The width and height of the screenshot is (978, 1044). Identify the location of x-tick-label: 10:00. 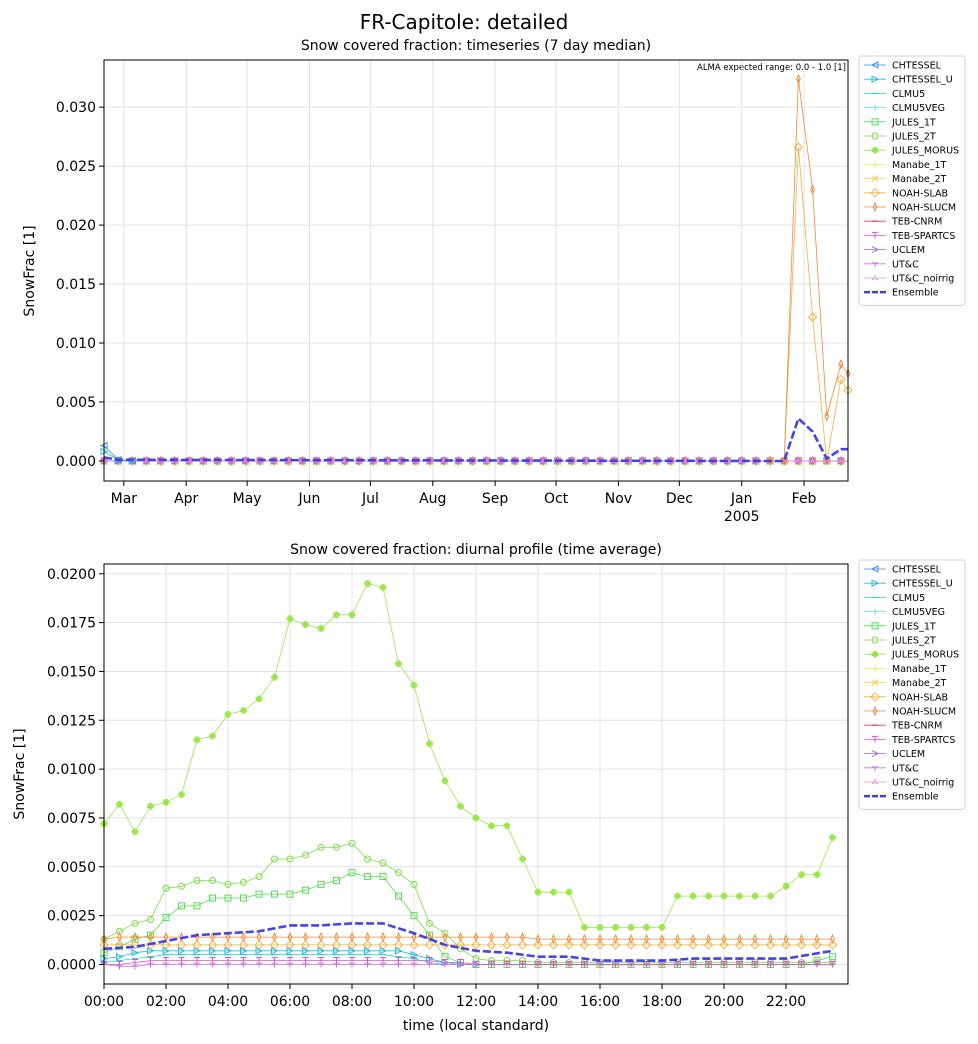
(414, 1002).